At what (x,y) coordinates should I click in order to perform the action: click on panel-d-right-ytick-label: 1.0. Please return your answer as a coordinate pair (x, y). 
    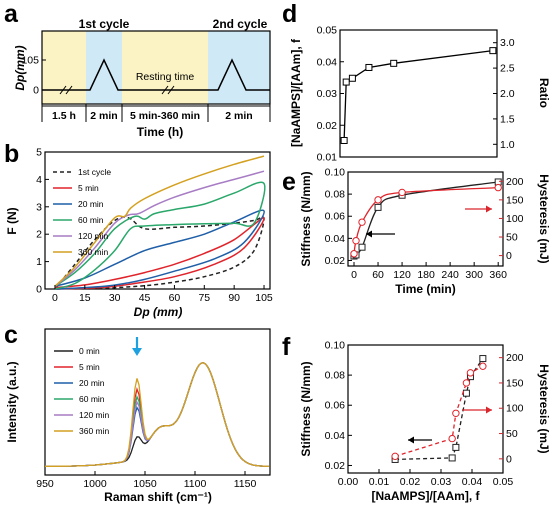
    Looking at the image, I should click on (507, 145).